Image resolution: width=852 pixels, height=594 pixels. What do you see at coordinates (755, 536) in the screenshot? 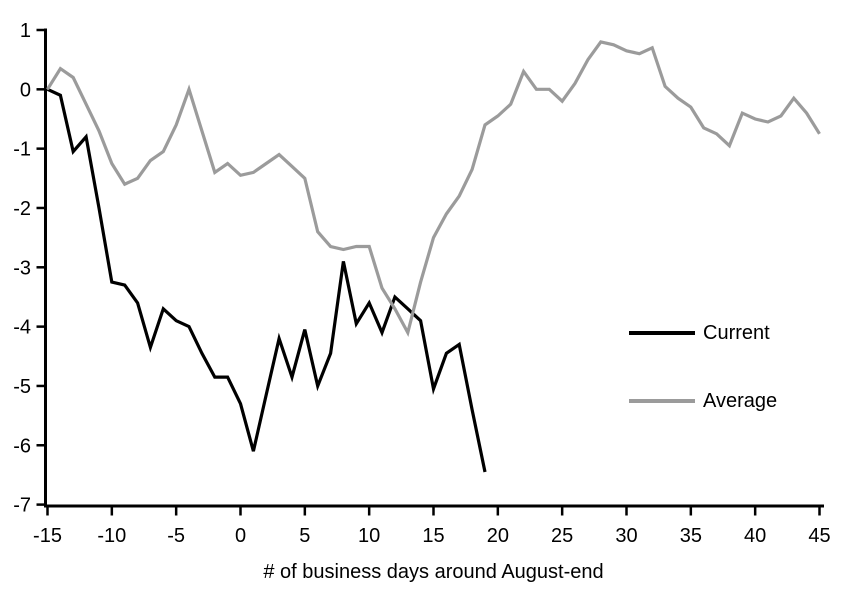
I see `x-tick-label: 40` at bounding box center [755, 536].